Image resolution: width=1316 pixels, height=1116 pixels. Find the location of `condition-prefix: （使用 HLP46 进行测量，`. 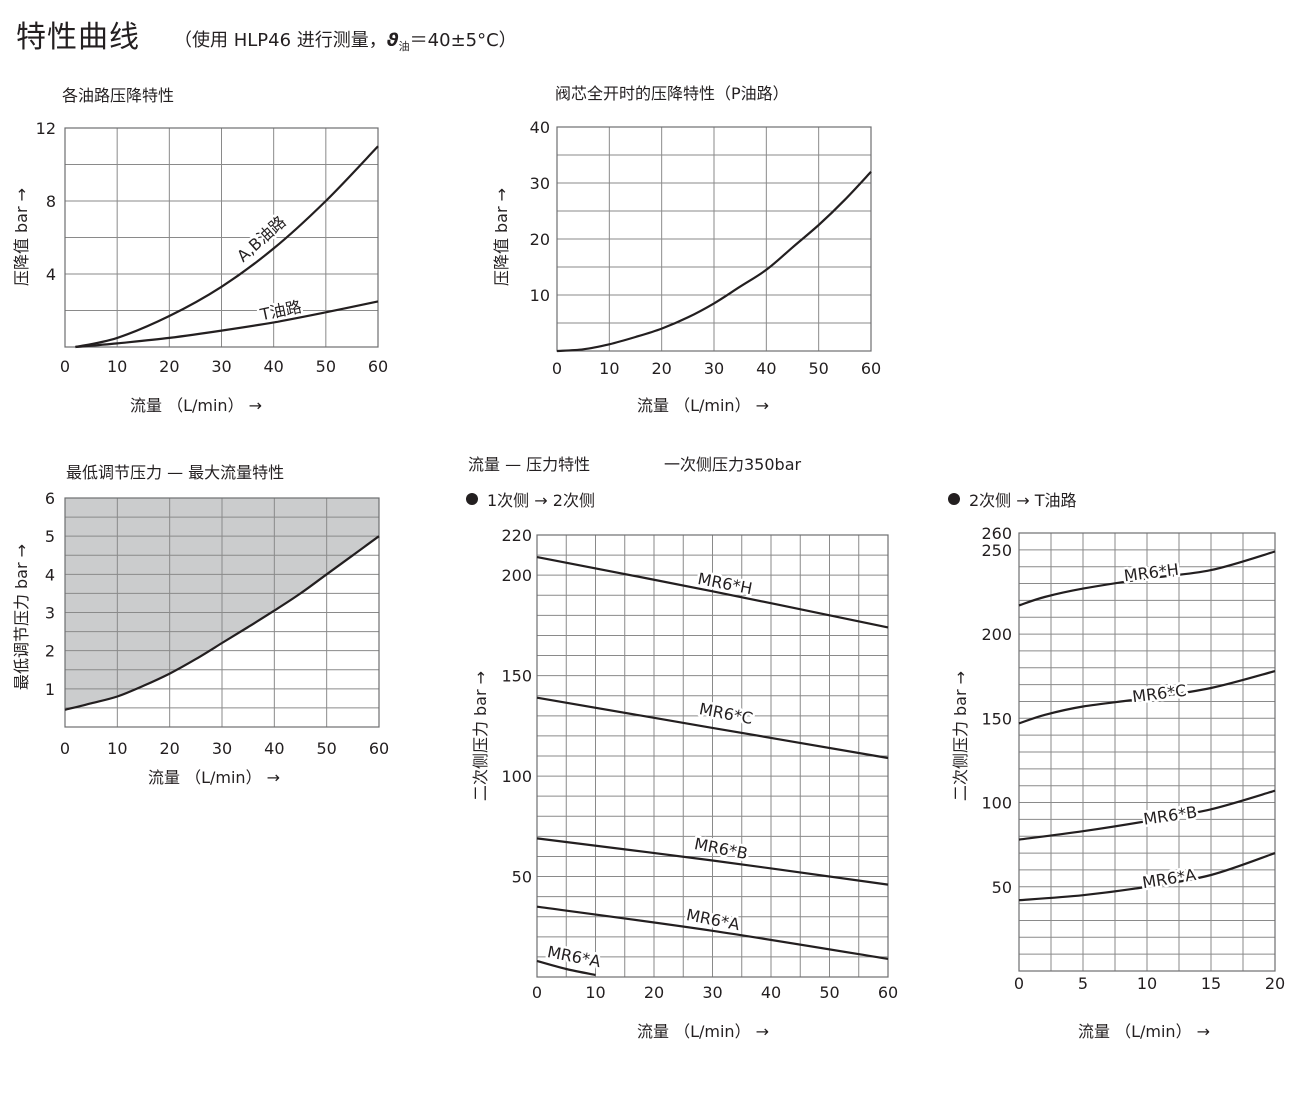

condition-prefix: （使用 HLP46 进行测量， is located at coordinates (280, 40).